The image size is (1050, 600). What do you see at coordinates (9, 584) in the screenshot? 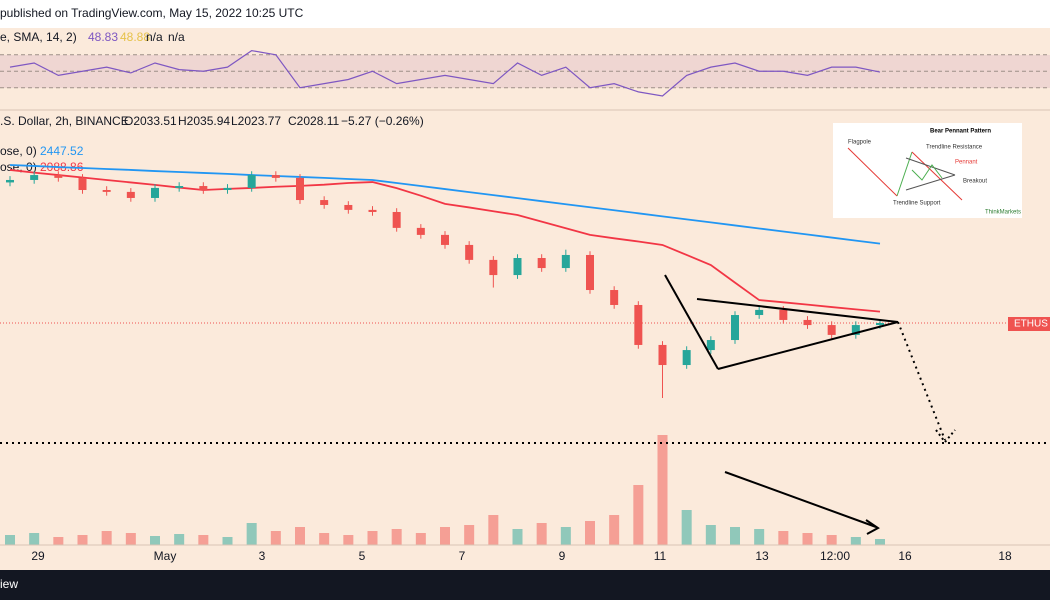
I see `footer-text: iew` at bounding box center [9, 584].